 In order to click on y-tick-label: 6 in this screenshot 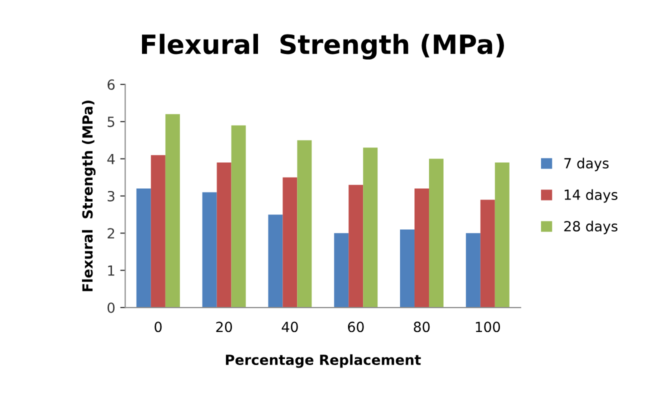, I will do `click(111, 84)`.